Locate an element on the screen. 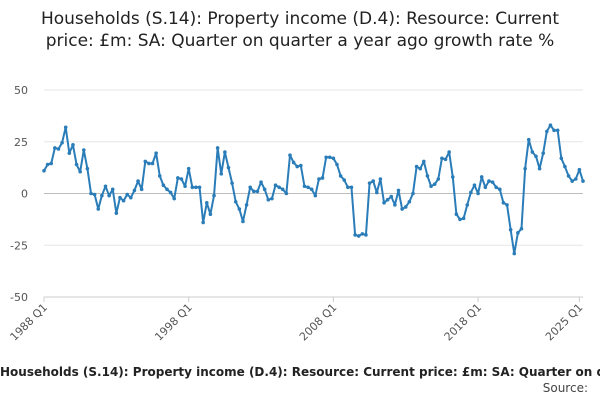 This screenshot has width=600, height=400. x-tick-label: 2008 Q1 is located at coordinates (318, 322).